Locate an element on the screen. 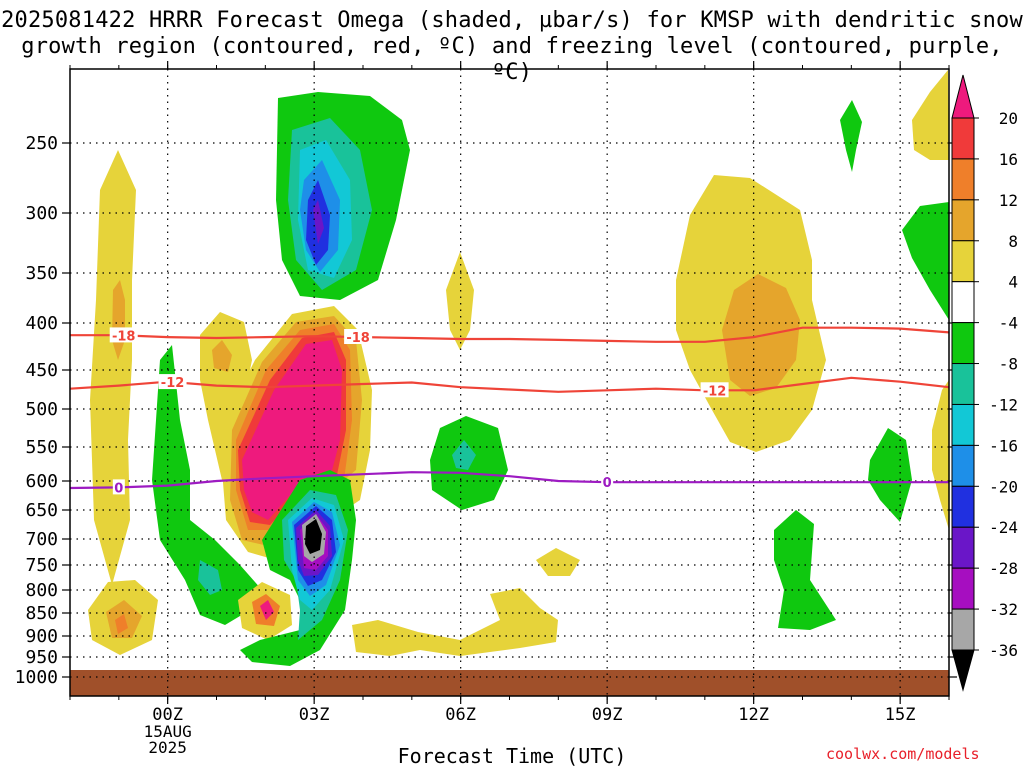 The width and height of the screenshot is (1024, 768). colorbar-label: -36 is located at coordinates (1003, 650).